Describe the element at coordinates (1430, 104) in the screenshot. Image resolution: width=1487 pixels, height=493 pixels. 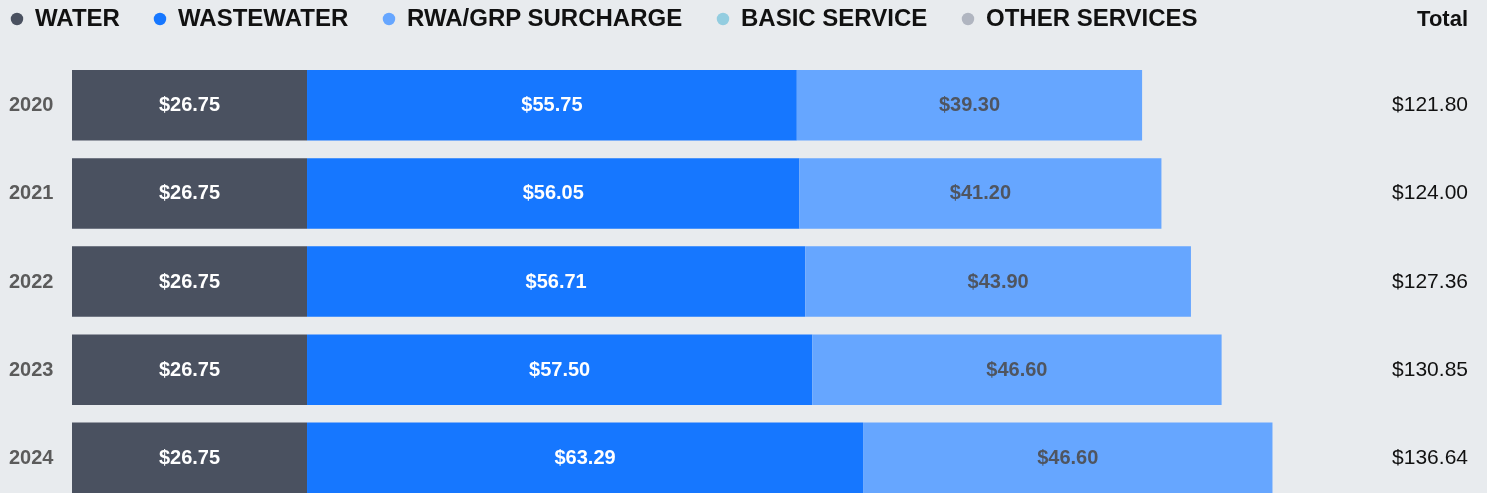
I see `text: $121.80` at that location.